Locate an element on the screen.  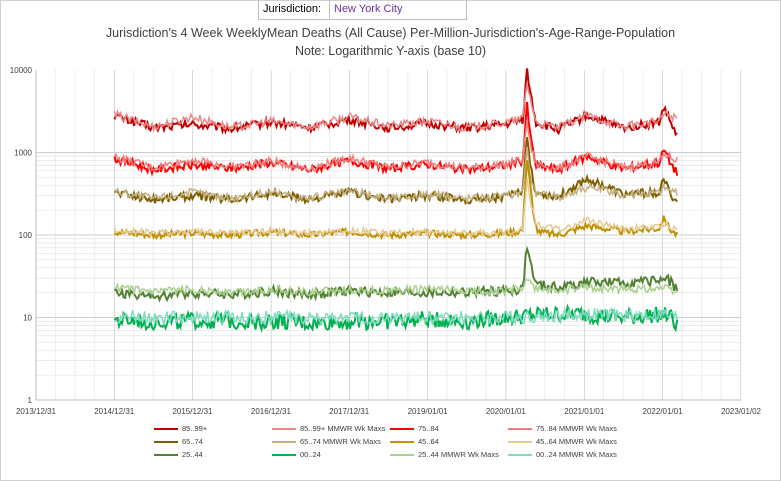
legend-item: 25..44 MMWR Wk Maxs is located at coordinates (444, 454).